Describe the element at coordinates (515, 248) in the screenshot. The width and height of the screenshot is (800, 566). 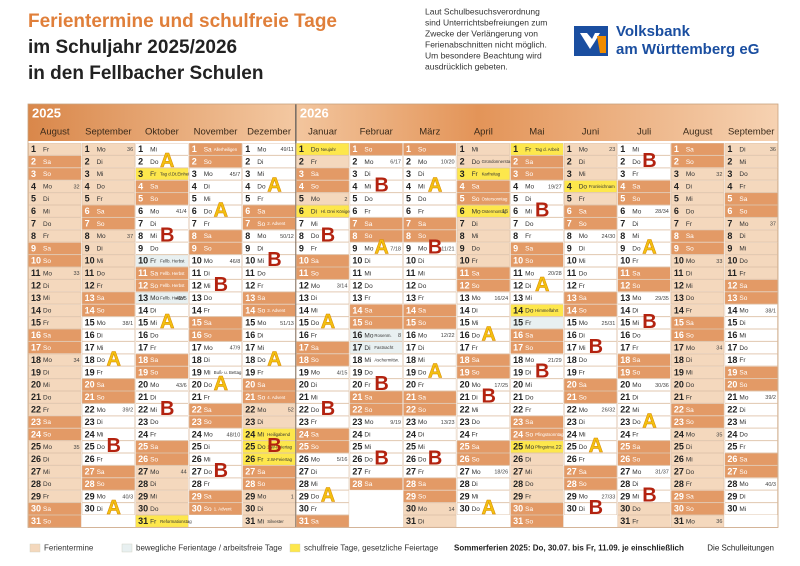
I see `day-number: 9` at that location.